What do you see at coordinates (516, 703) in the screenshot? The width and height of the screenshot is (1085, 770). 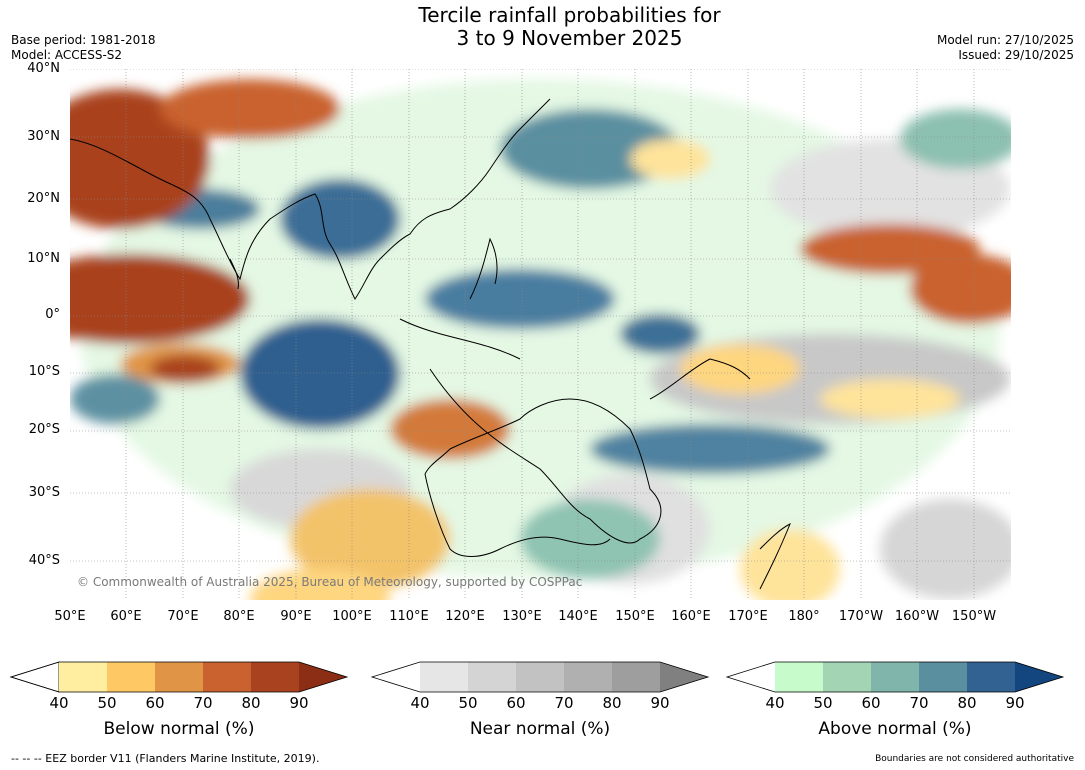 I see `near-tick: 60` at bounding box center [516, 703].